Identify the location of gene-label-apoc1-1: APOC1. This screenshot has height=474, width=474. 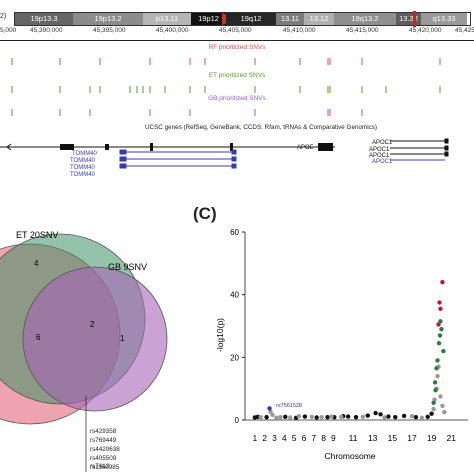
(382, 143).